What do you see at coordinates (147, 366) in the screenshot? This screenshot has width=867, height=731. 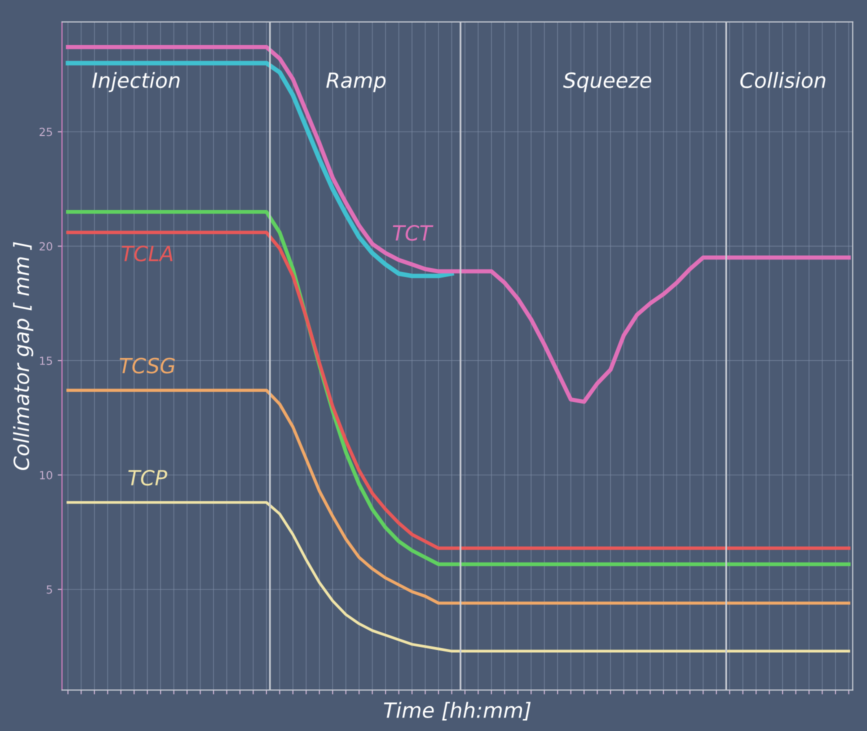 I see `series-label: TCSG` at bounding box center [147, 366].